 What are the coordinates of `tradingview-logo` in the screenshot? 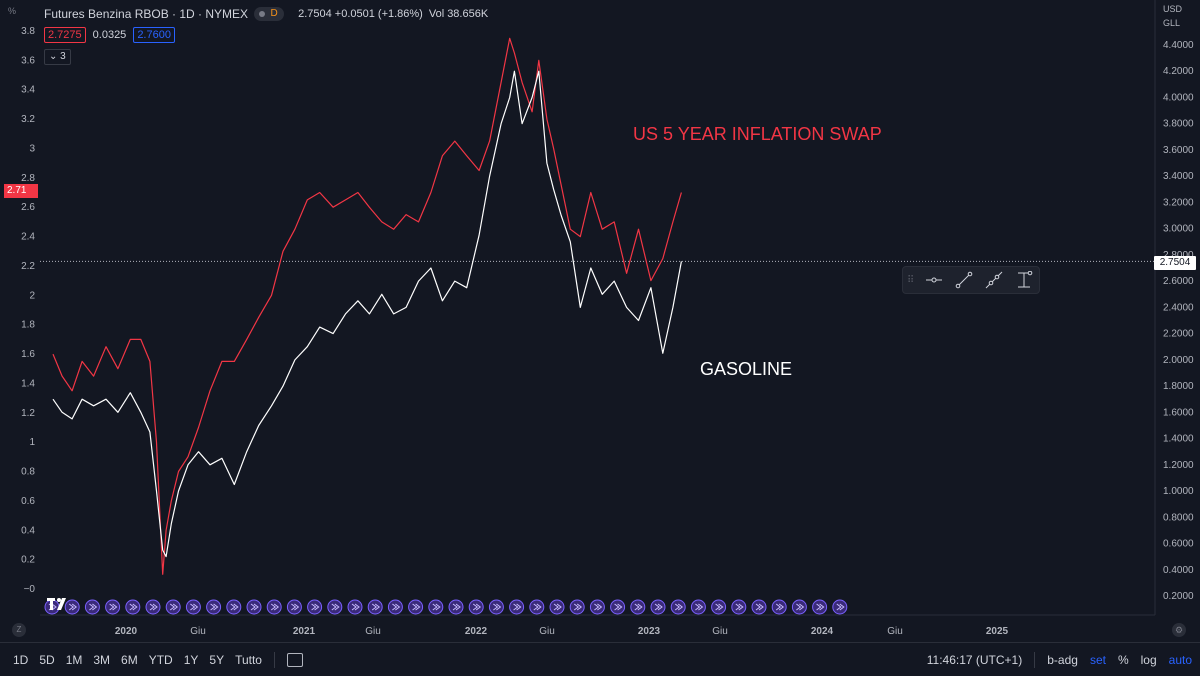 It's located at (60, 604).